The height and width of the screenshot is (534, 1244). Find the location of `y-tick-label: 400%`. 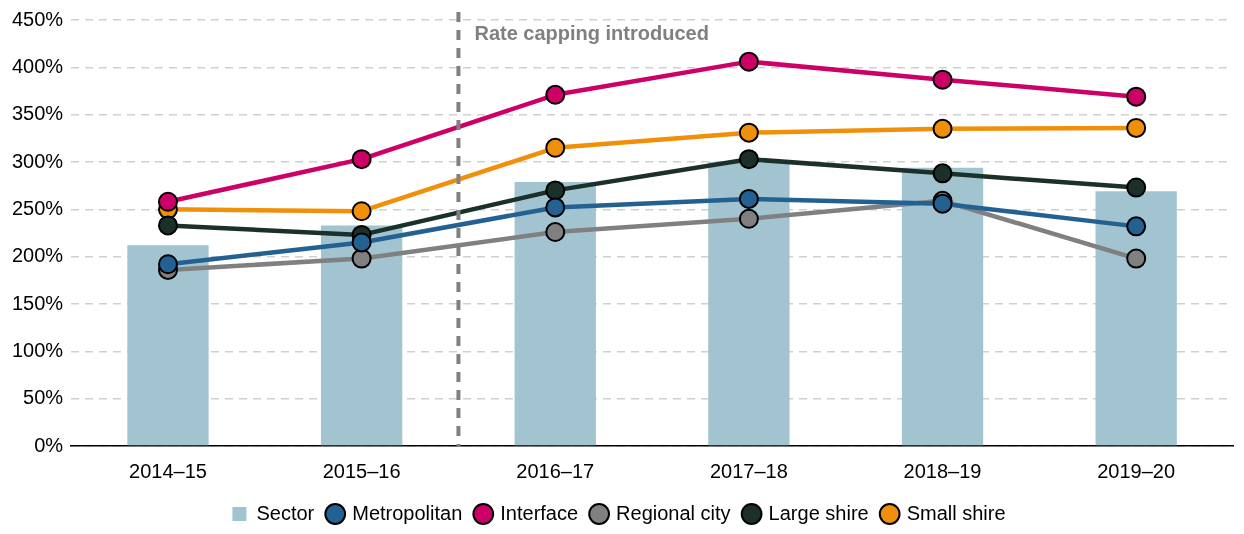

y-tick-label: 400% is located at coordinates (38, 65).